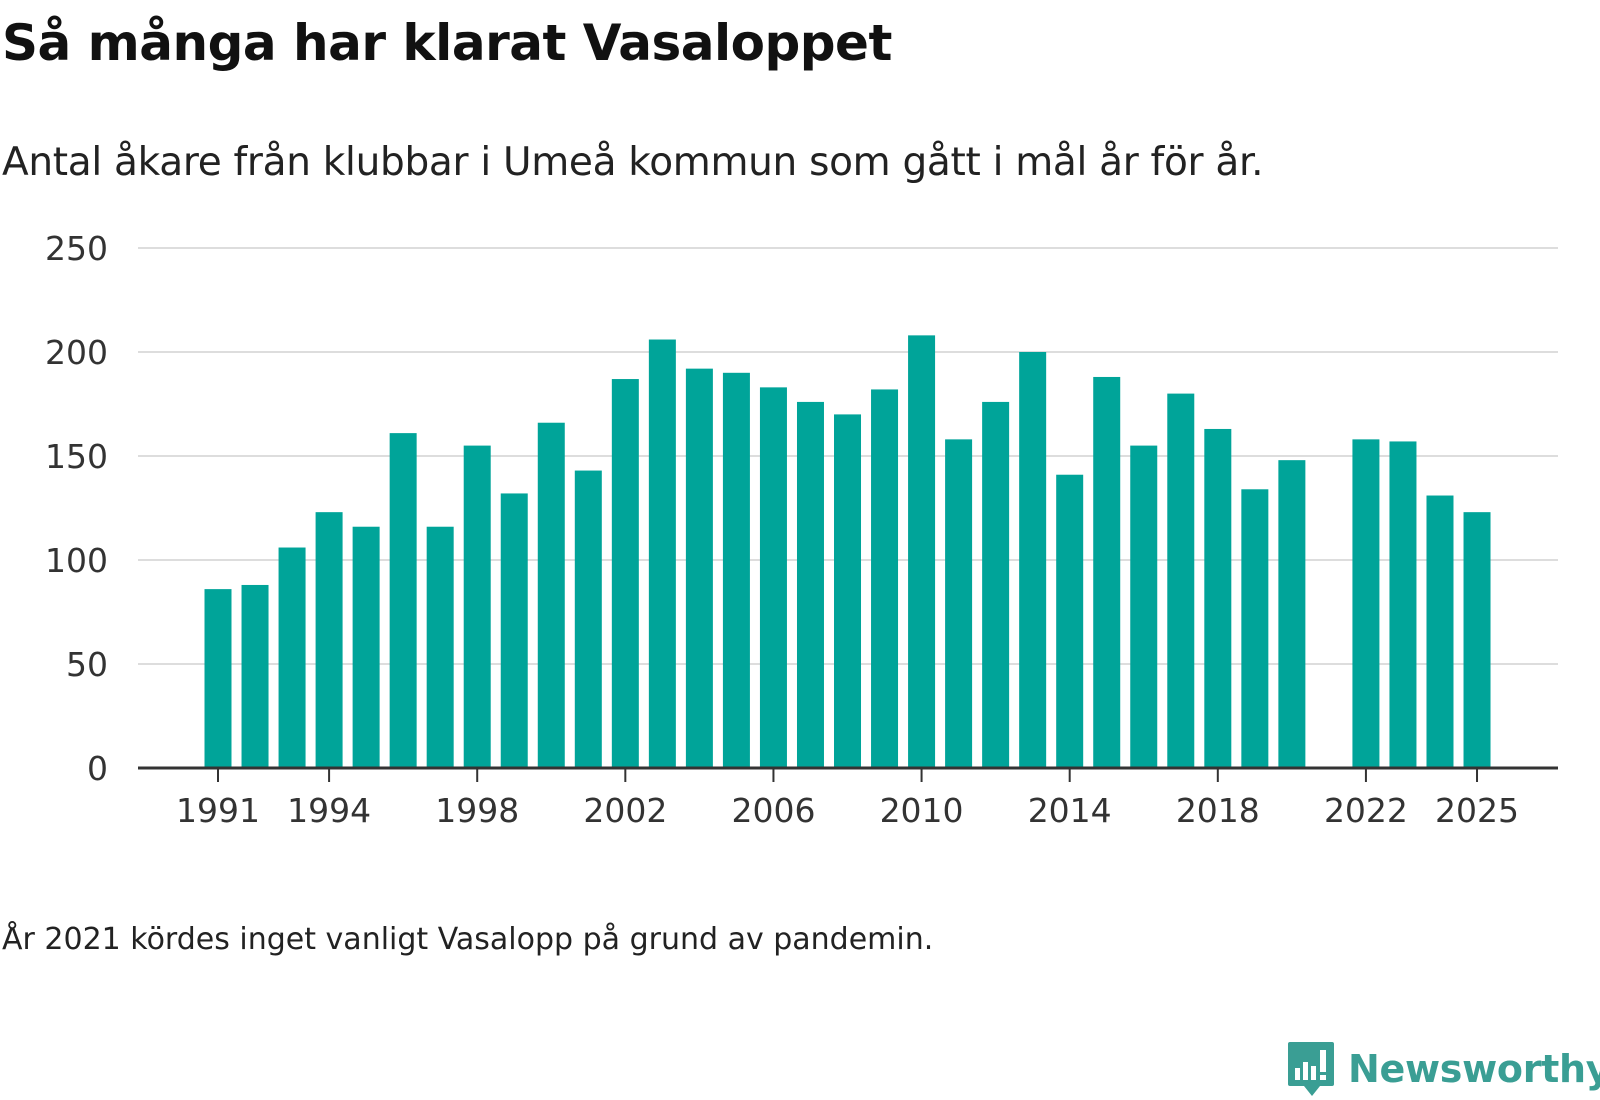 The image size is (1600, 1100). I want to click on bar-2004, so click(699, 568).